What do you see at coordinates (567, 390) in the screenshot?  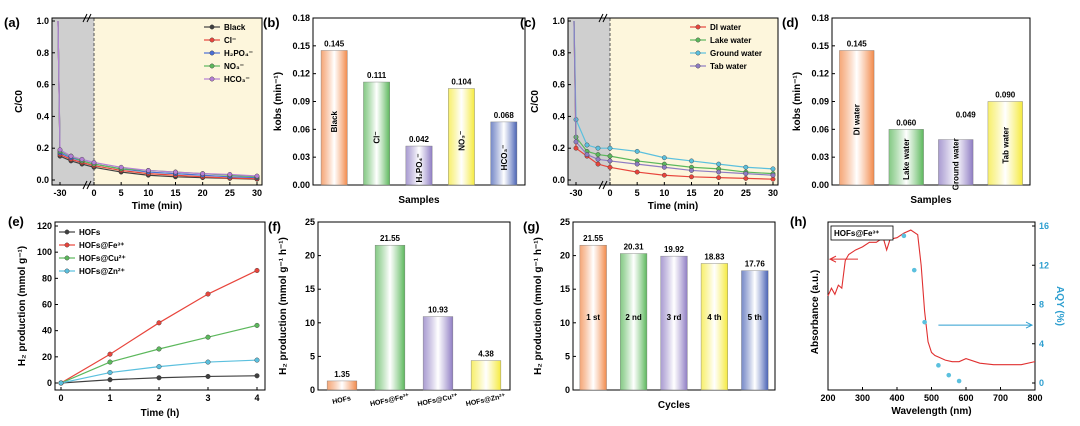 I see `y-tick-label: 0` at bounding box center [567, 390].